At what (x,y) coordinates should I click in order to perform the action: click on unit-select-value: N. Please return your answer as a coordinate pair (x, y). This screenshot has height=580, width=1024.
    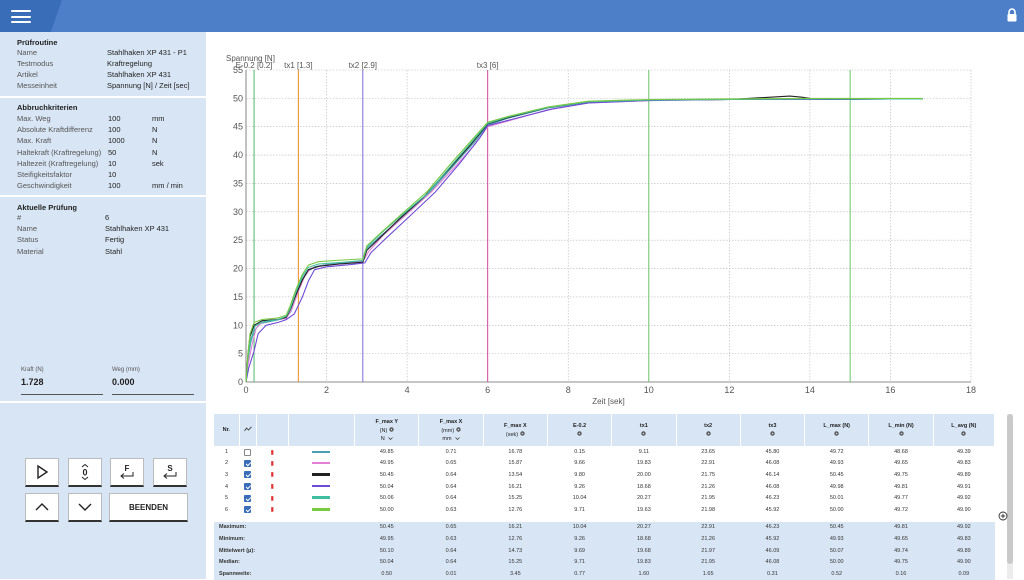
    Looking at the image, I should click on (382, 438).